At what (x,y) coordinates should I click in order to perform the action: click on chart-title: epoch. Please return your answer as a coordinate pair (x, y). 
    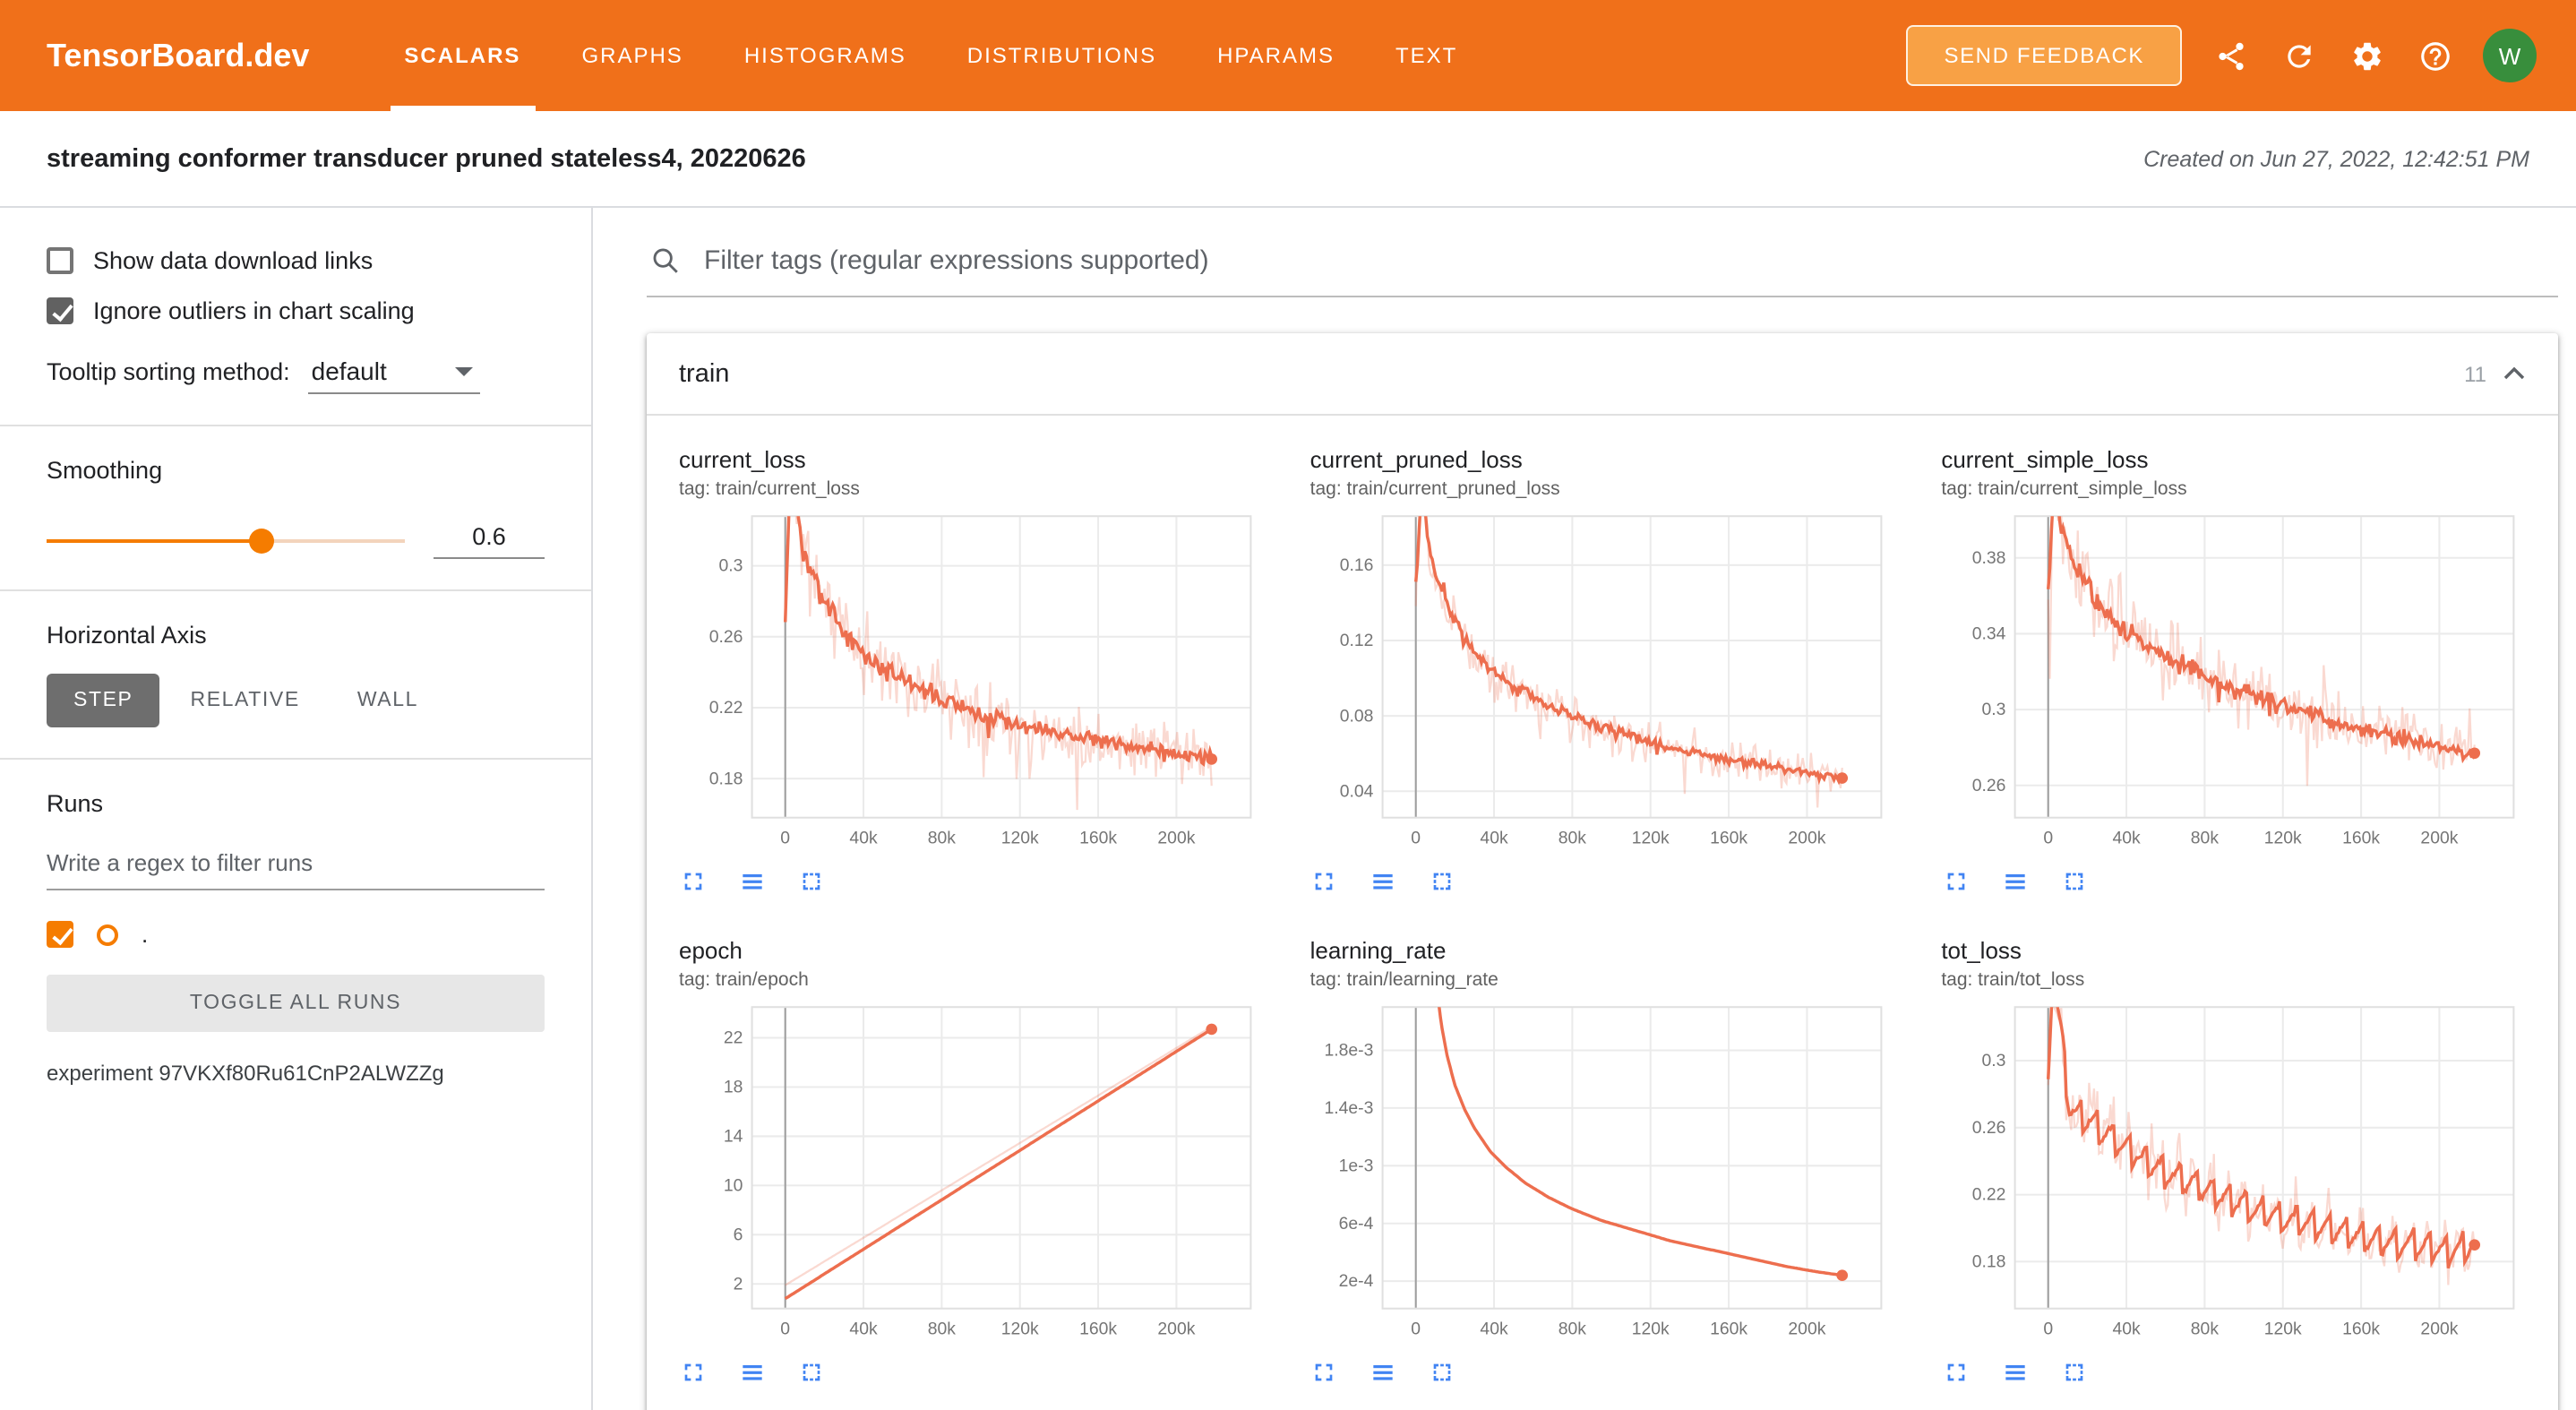
    Looking at the image, I should click on (711, 950).